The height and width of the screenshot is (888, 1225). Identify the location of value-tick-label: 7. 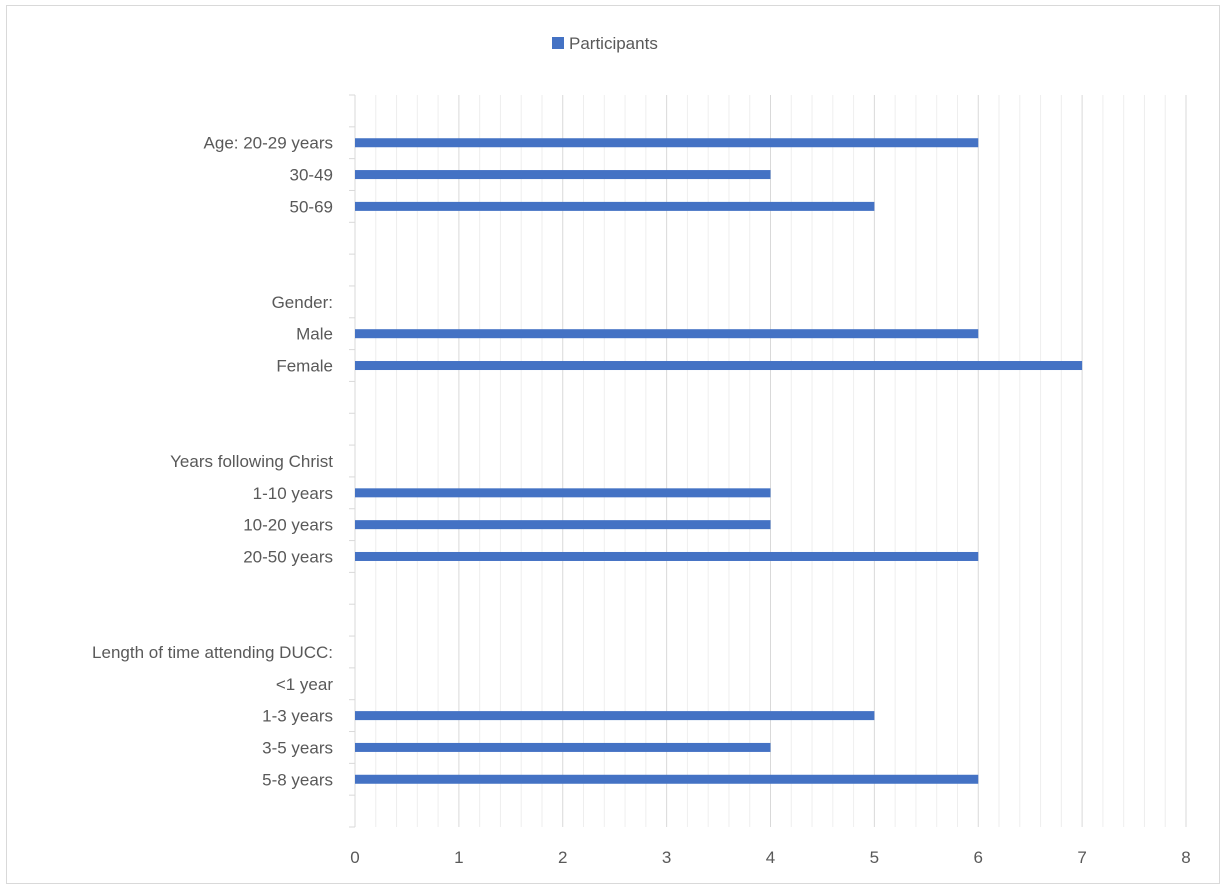
(1081, 857).